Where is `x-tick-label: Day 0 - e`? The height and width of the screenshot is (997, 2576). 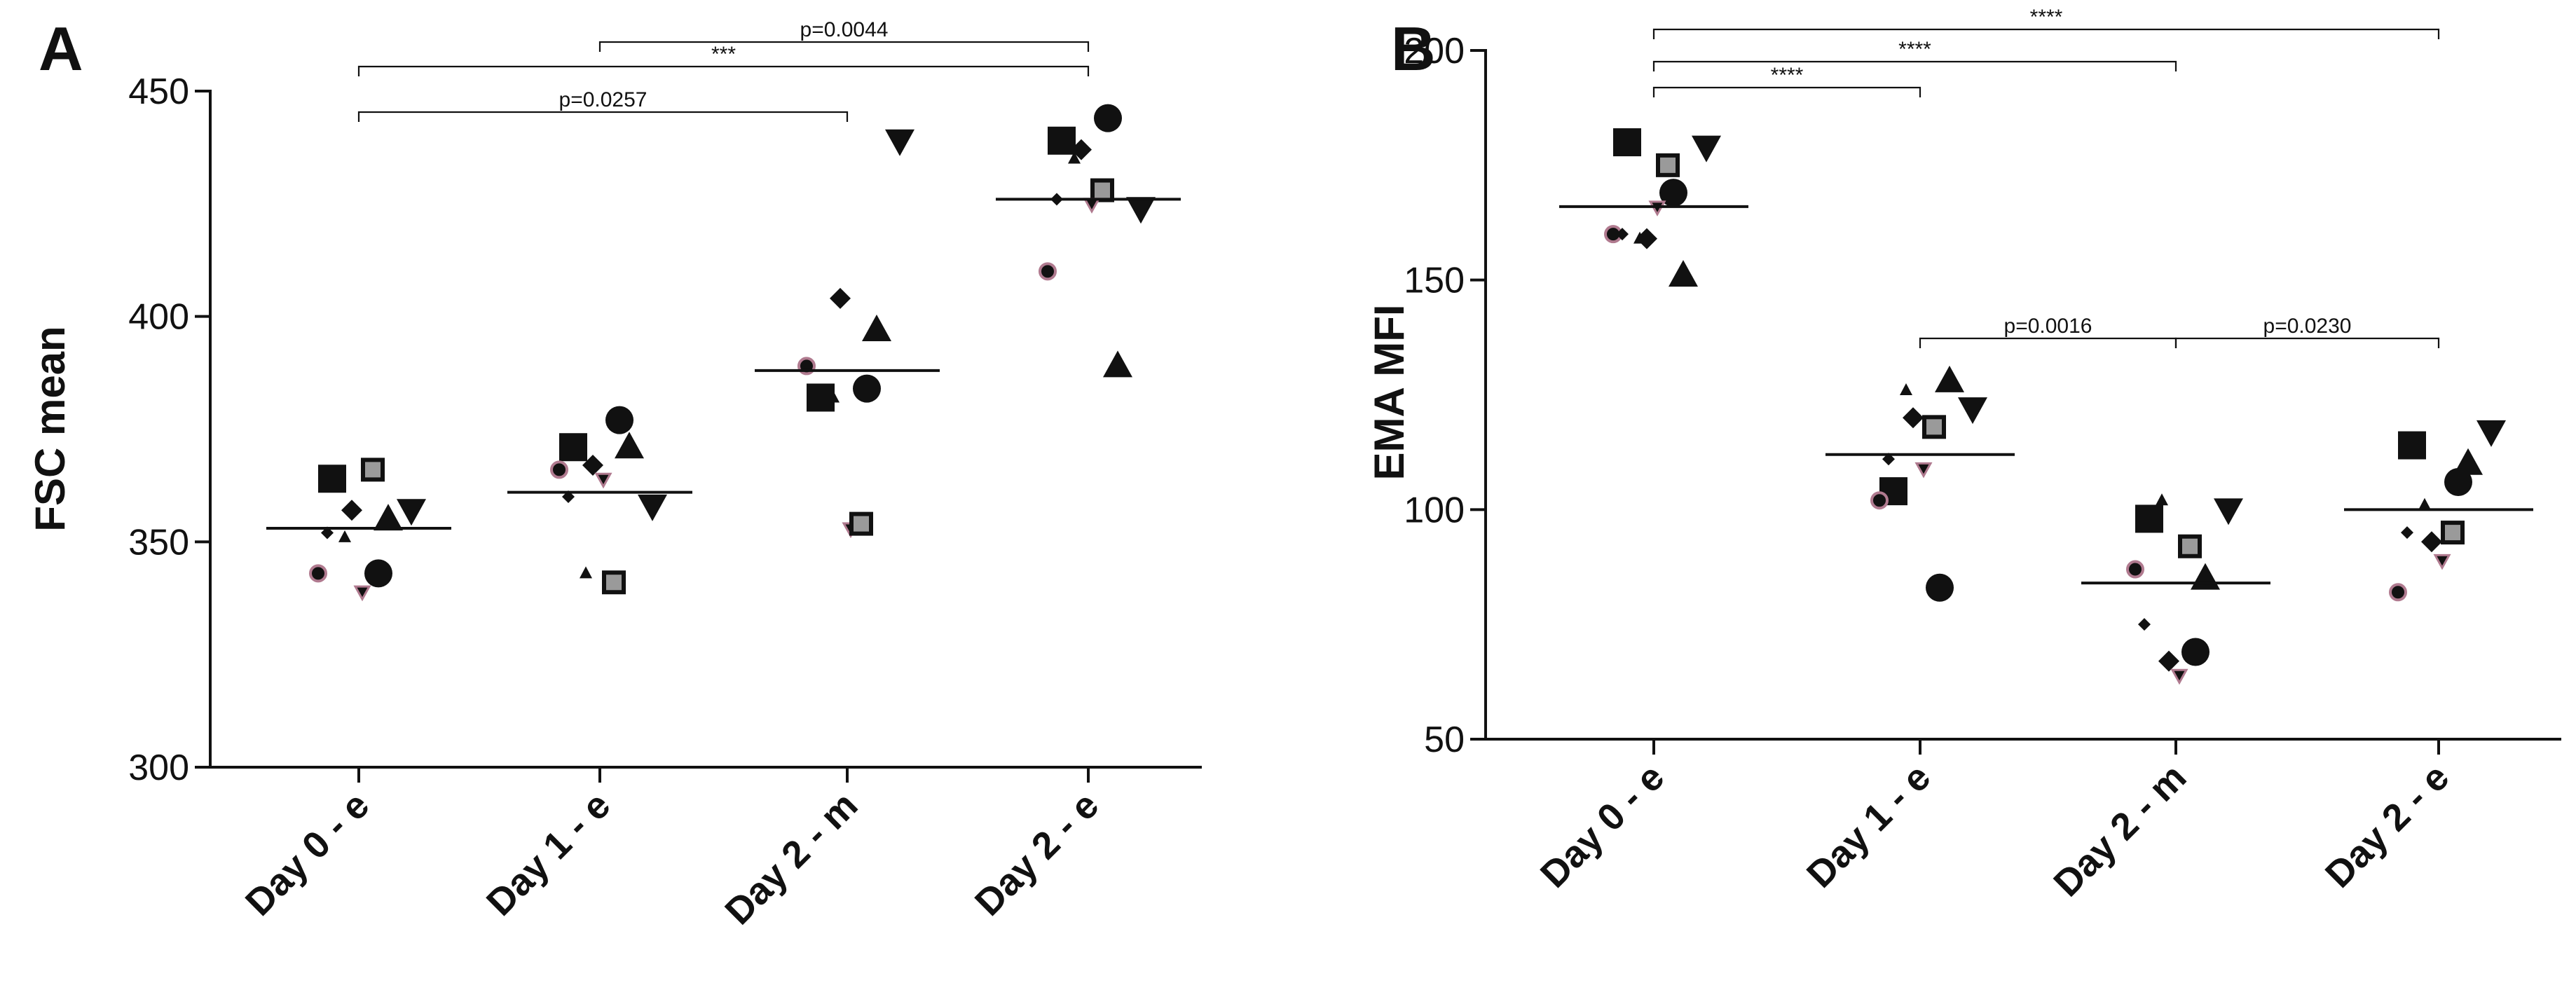 x-tick-label: Day 0 - e is located at coordinates (1602, 826).